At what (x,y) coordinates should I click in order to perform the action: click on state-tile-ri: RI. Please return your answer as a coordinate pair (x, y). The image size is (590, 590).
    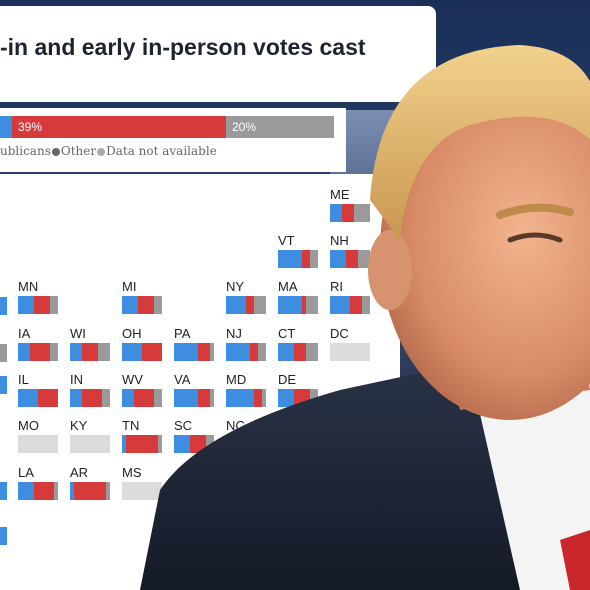
    Looking at the image, I should click on (350, 296).